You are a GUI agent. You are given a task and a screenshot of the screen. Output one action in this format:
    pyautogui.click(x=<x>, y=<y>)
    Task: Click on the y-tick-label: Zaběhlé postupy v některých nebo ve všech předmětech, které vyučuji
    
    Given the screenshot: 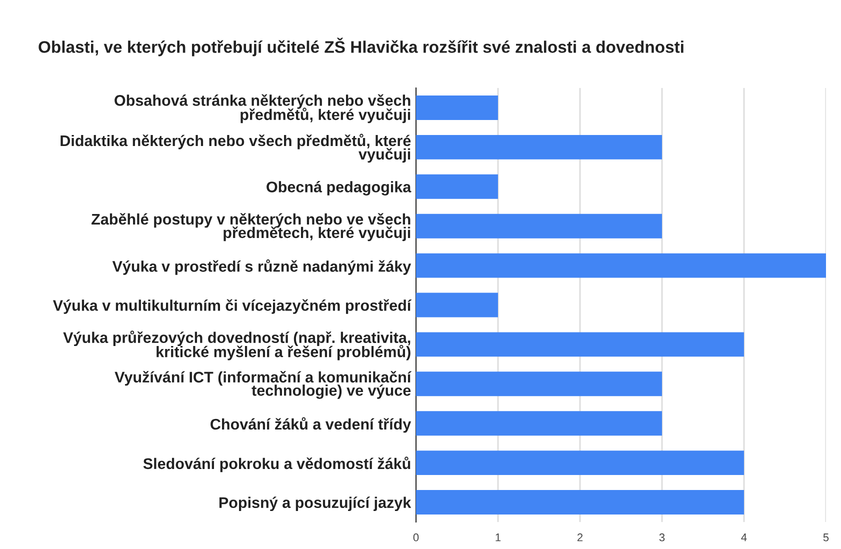 What is the action you would take?
    pyautogui.click(x=251, y=227)
    